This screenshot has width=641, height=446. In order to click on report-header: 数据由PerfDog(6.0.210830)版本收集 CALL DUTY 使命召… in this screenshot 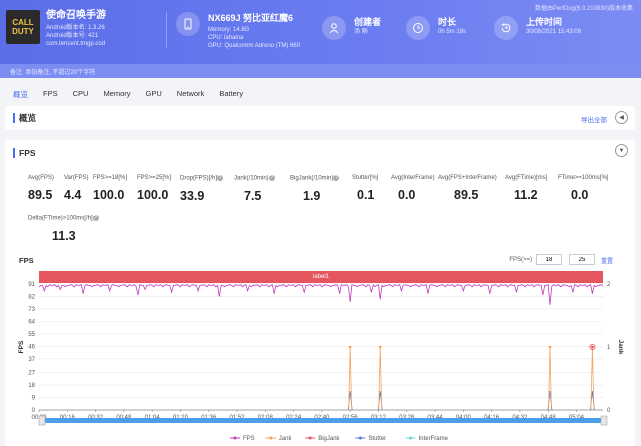, I will do `click(320, 32)`.